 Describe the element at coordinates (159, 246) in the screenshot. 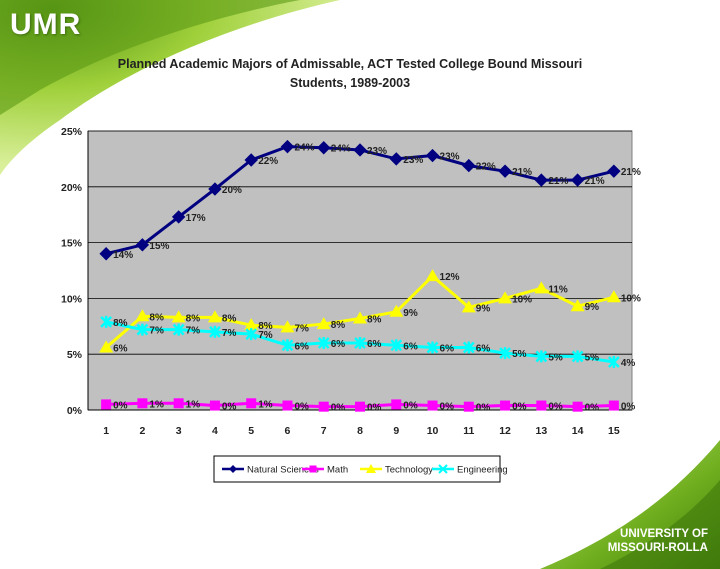

I see `data-label: 15%` at that location.